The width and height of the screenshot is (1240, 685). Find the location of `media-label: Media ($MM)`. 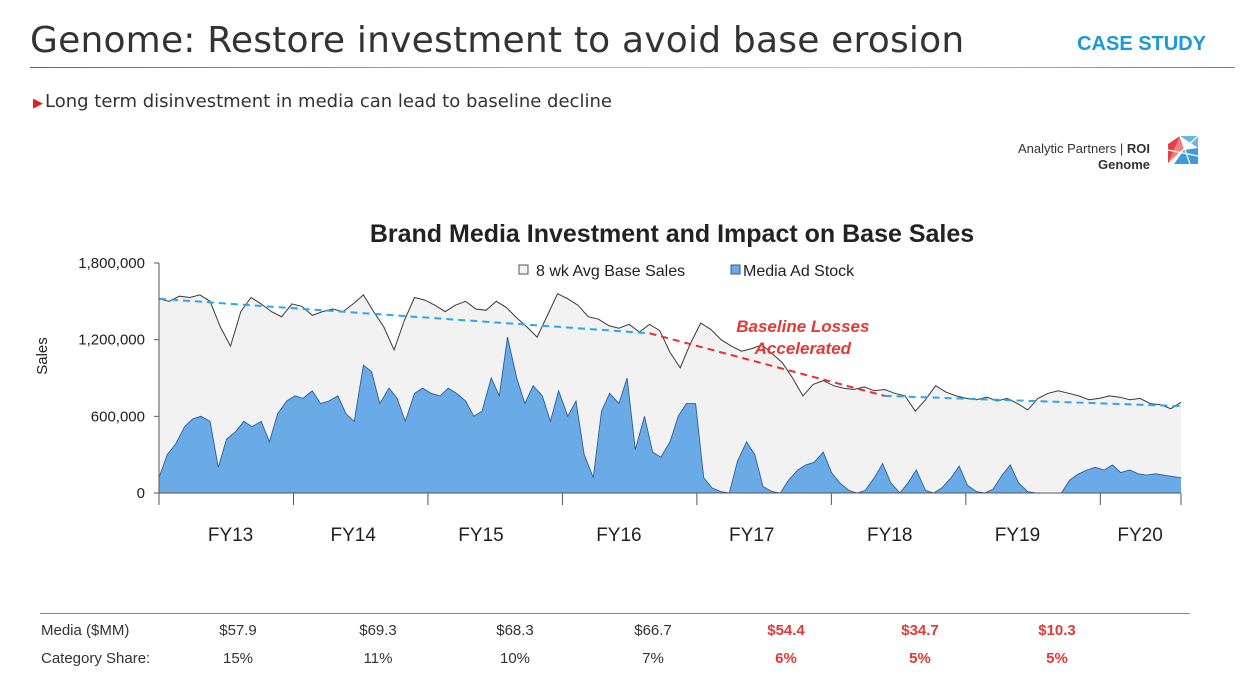

media-label: Media ($MM) is located at coordinates (85, 630).